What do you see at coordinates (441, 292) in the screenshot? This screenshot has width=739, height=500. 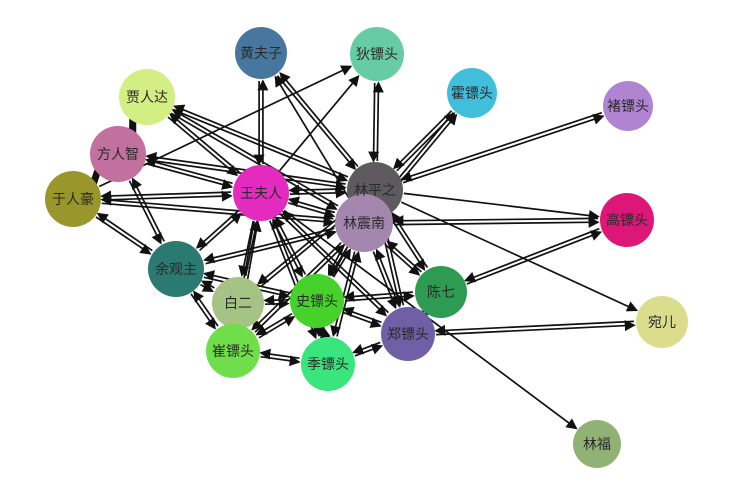 I see `graph-node-chen-qi` at bounding box center [441, 292].